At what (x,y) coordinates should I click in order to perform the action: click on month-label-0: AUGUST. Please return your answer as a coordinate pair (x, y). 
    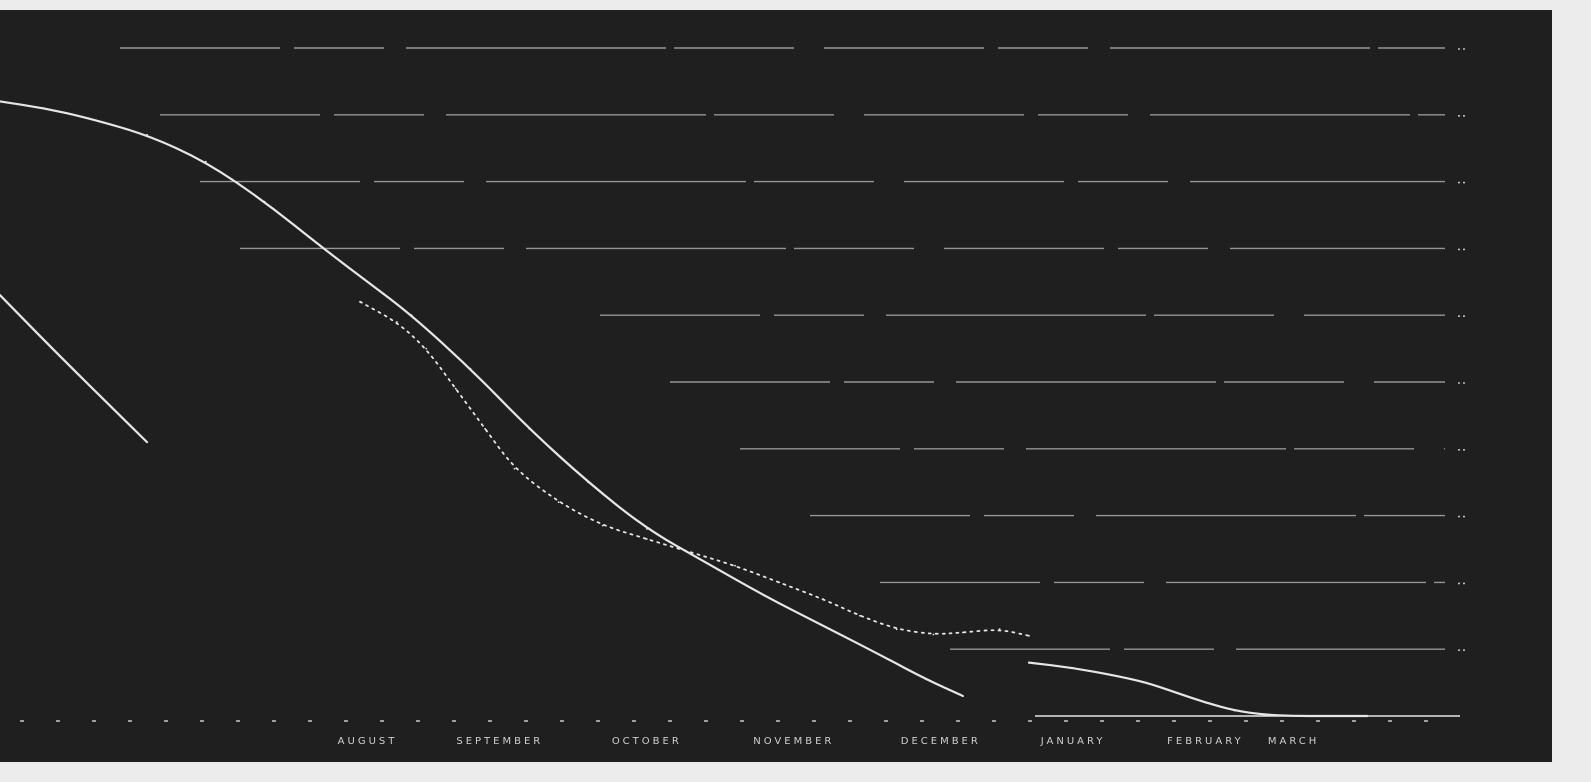
    Looking at the image, I should click on (368, 741).